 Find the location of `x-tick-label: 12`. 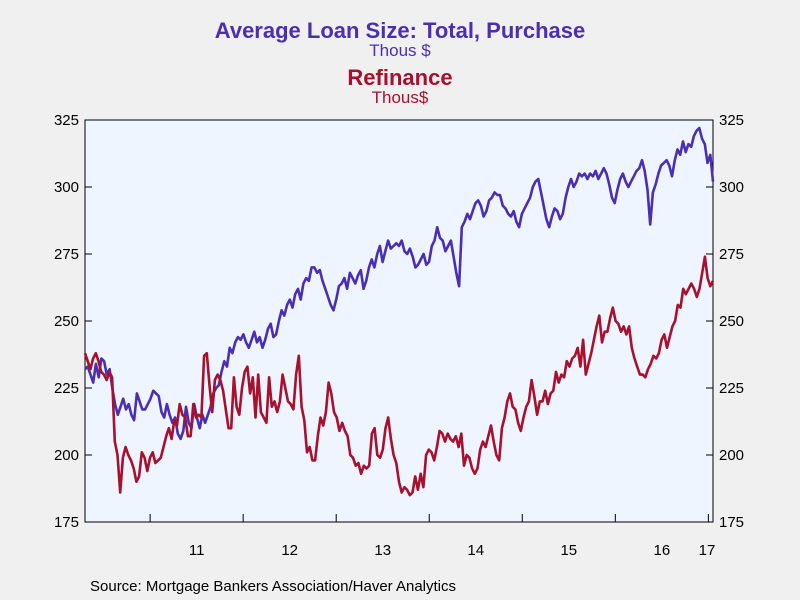

x-tick-label: 12 is located at coordinates (289, 550).